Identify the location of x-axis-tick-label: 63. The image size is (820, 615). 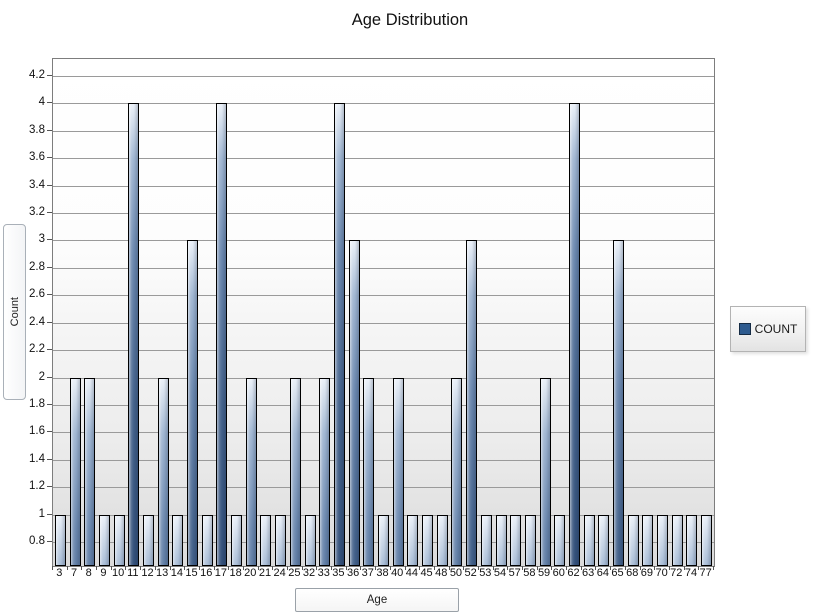
(588, 573).